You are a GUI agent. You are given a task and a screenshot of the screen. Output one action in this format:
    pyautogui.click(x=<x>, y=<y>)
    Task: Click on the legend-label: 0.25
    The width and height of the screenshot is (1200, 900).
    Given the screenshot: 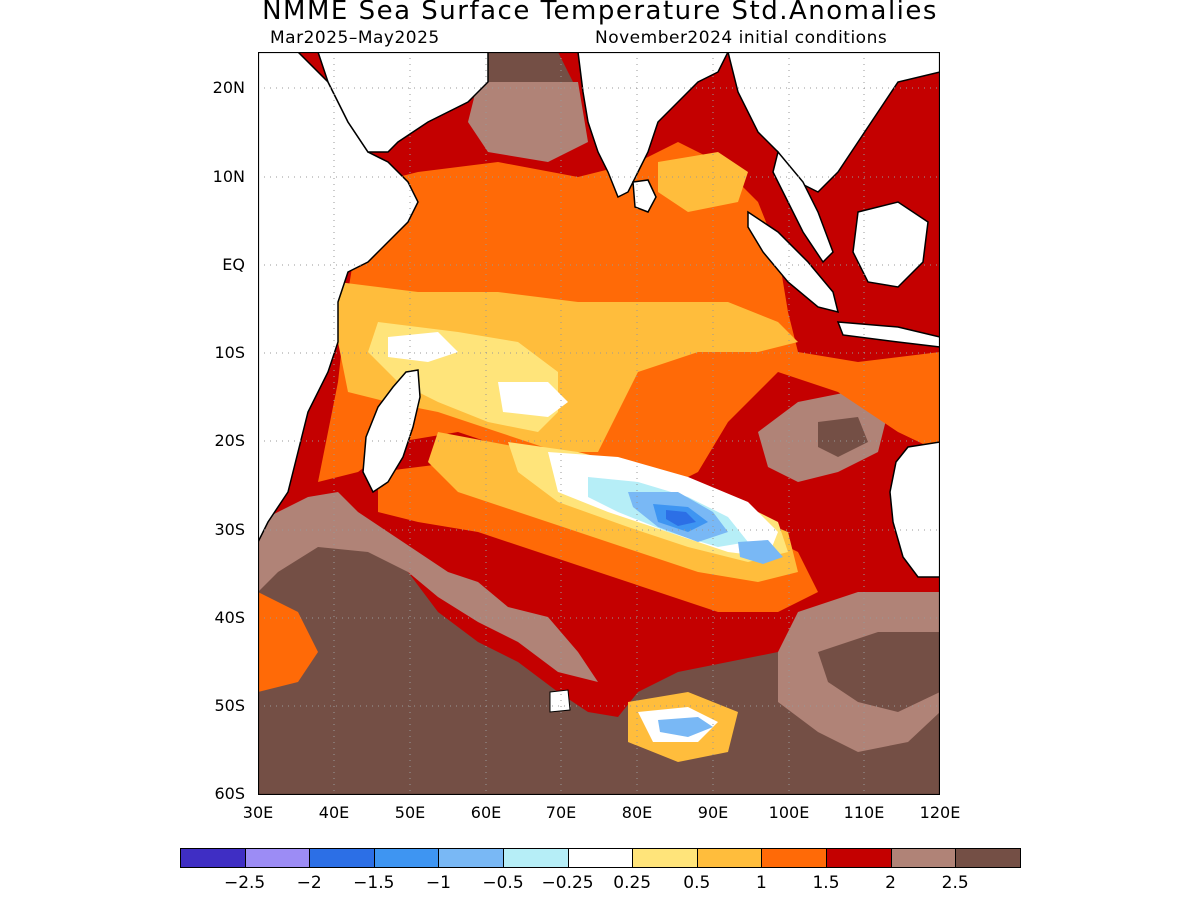 What is the action you would take?
    pyautogui.click(x=632, y=883)
    